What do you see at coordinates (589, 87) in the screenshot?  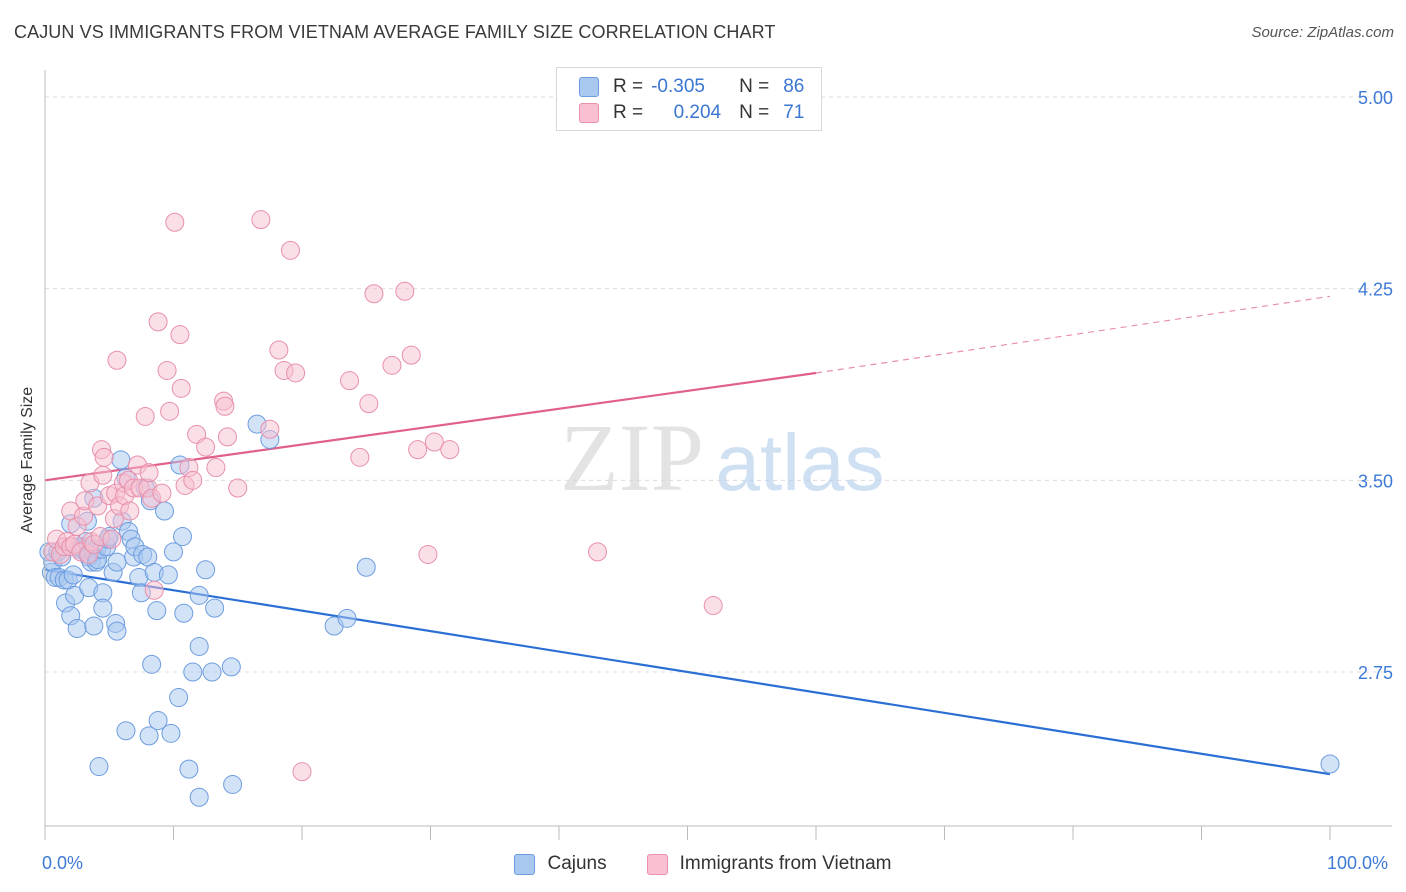 I see `legend-swatch-cajuns` at bounding box center [589, 87].